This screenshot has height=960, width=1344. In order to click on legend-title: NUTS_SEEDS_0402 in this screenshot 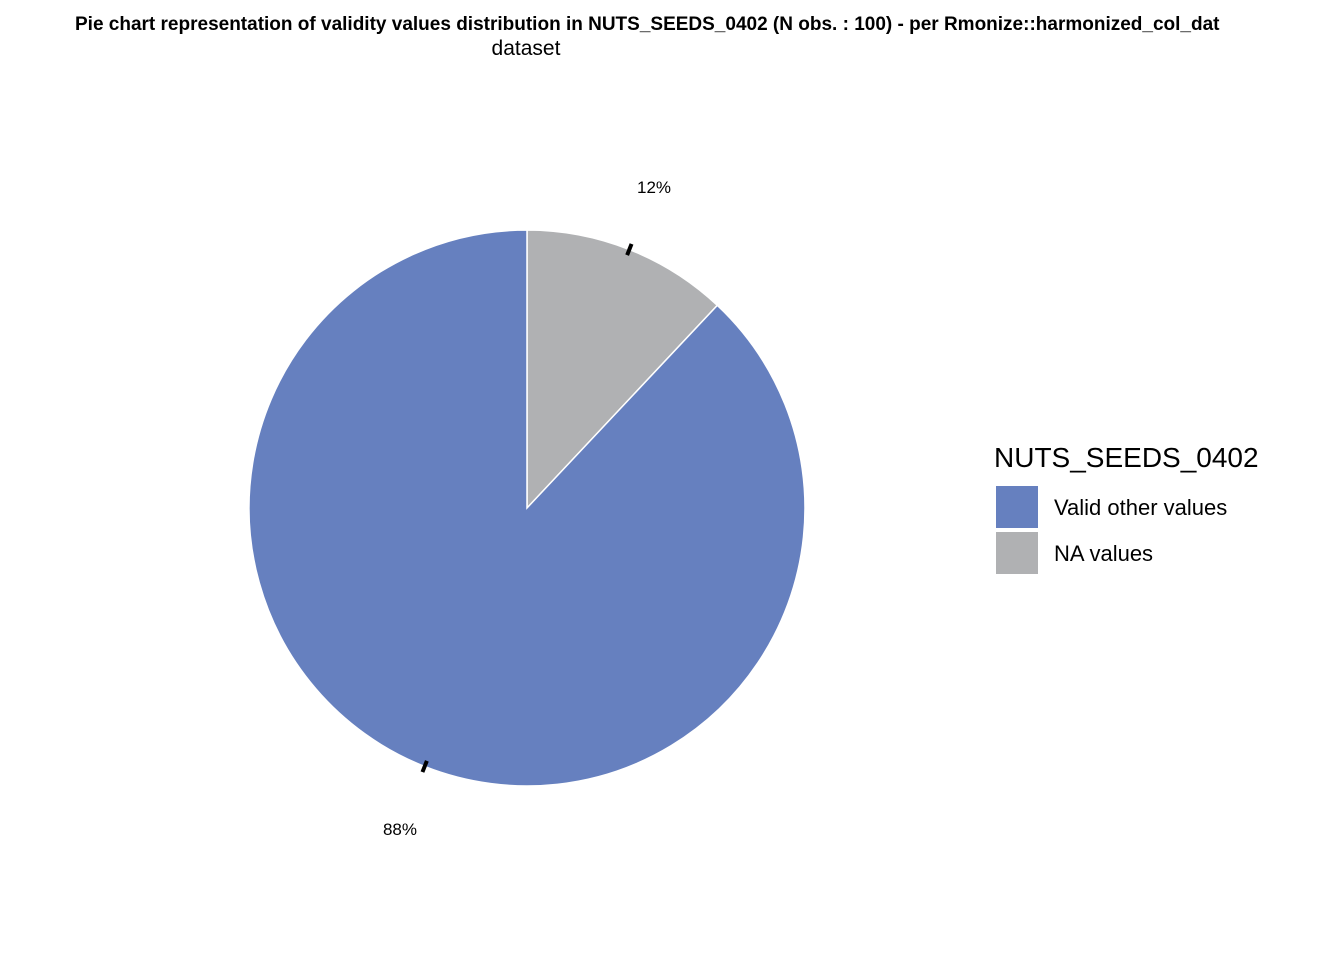, I will do `click(1126, 457)`.